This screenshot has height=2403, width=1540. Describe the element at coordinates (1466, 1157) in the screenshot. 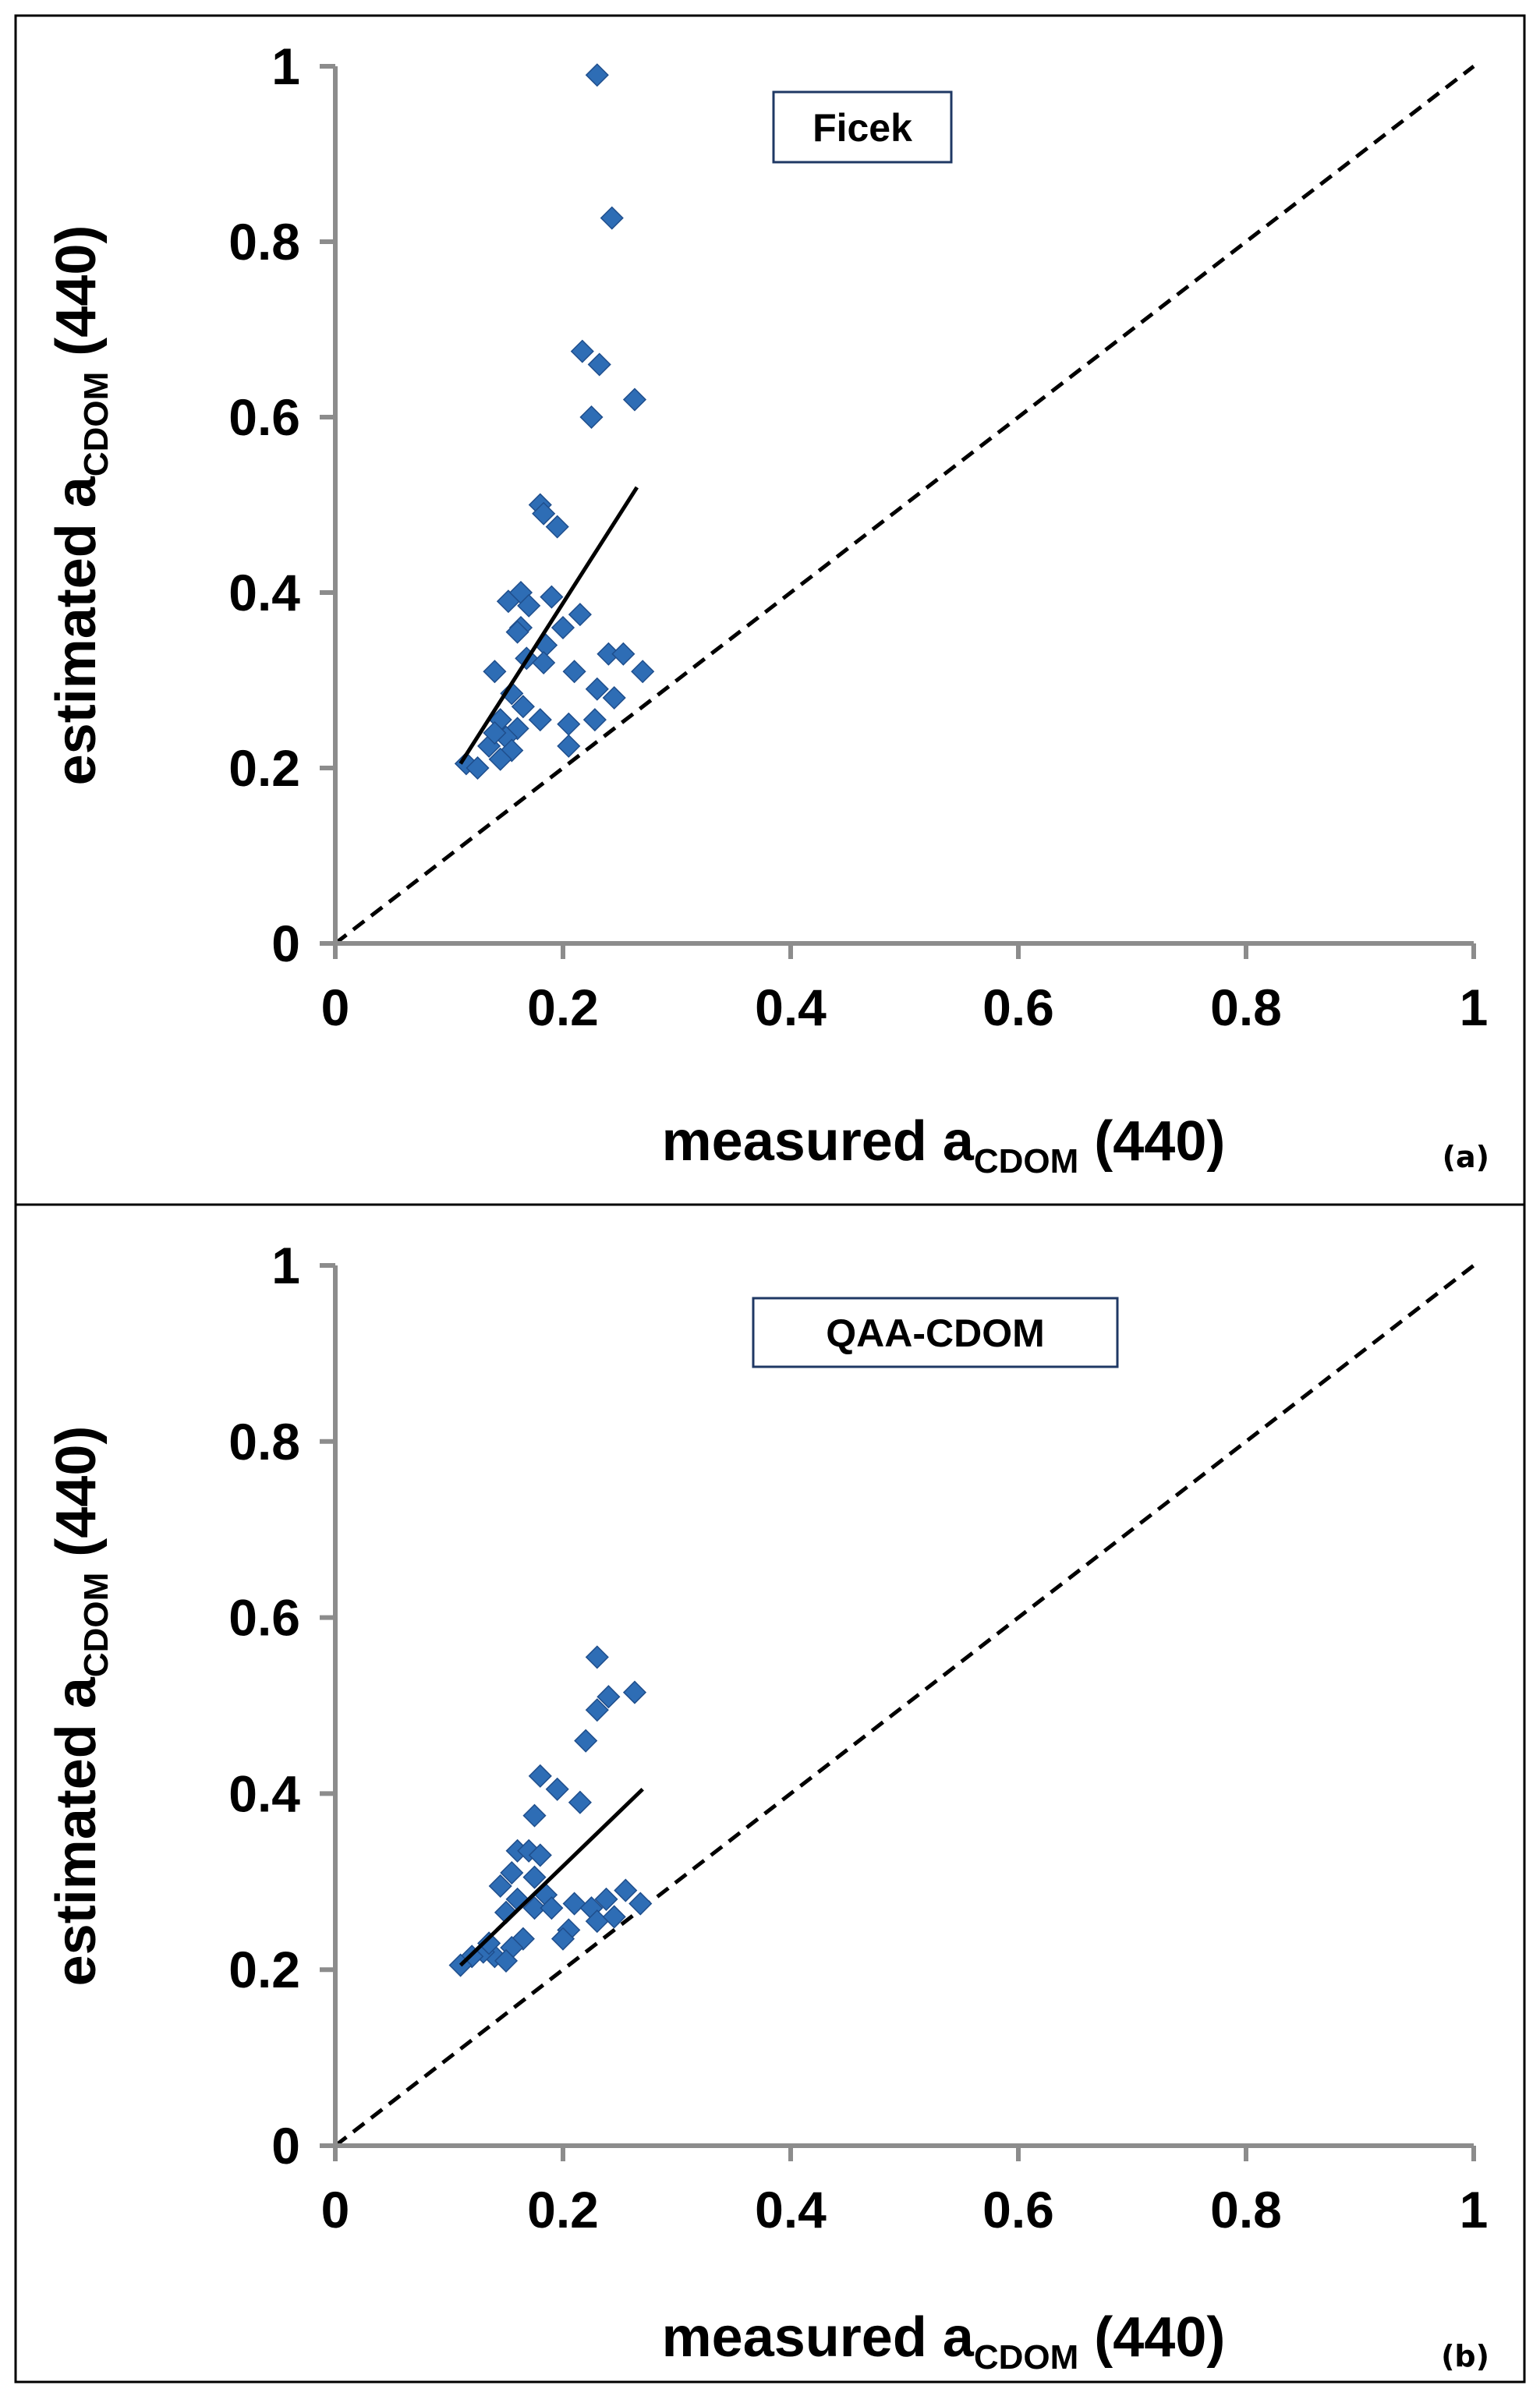

I see `panel-letter: (a)` at that location.